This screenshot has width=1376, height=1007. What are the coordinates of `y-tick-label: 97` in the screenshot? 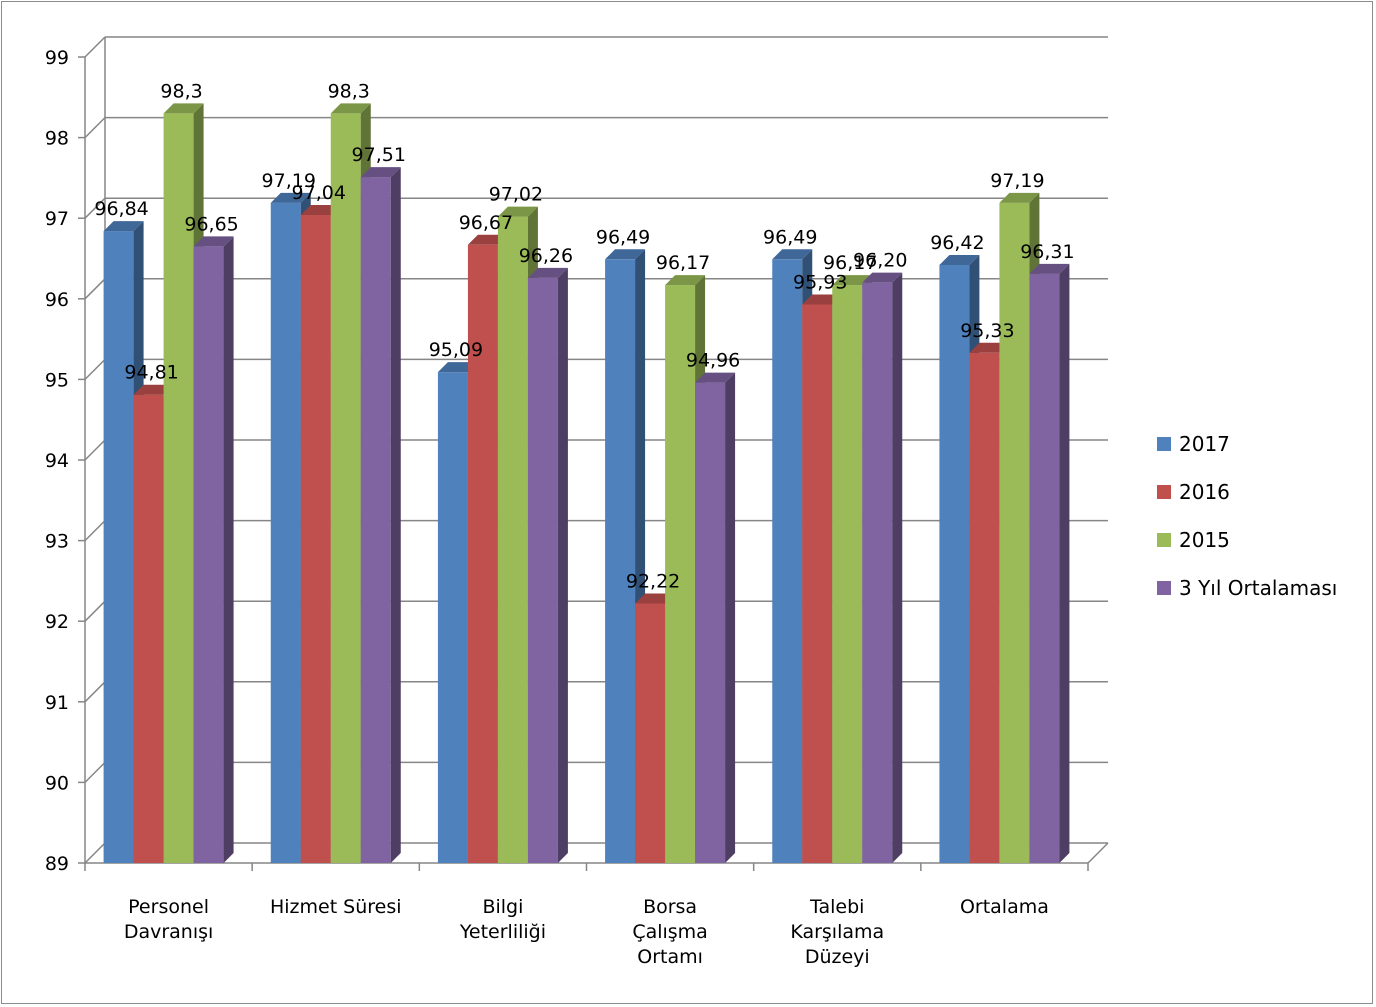 It's located at (57, 219).